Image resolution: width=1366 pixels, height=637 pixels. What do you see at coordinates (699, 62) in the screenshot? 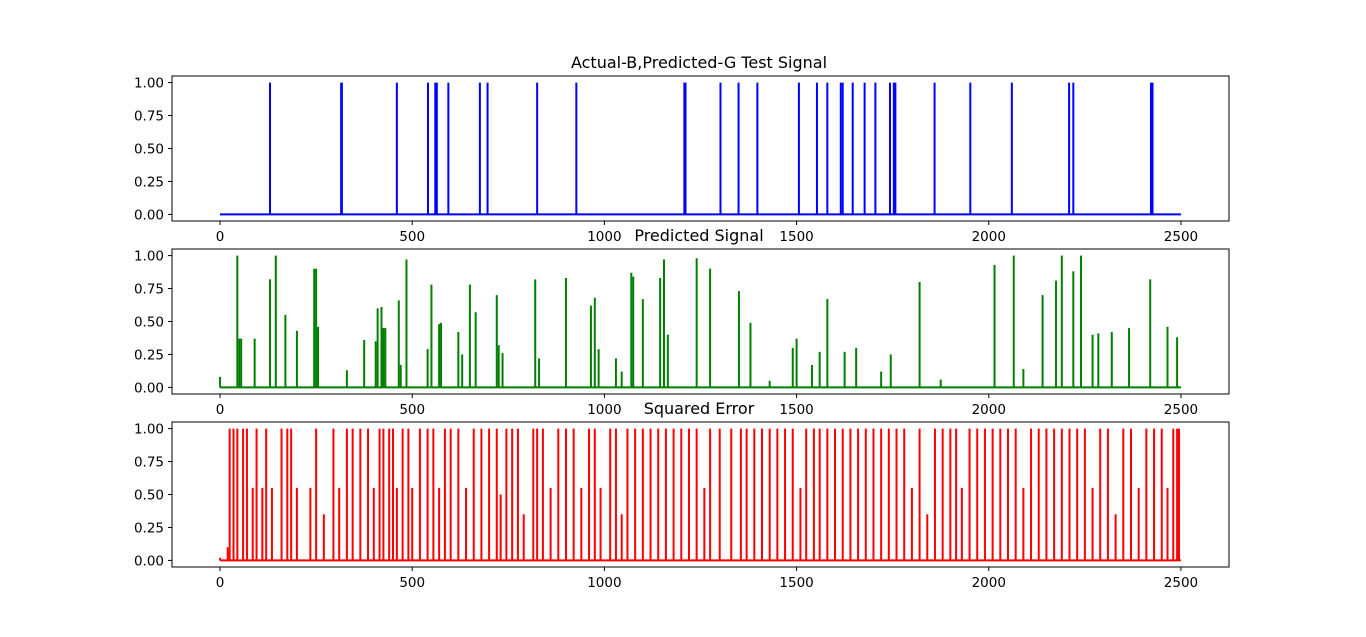
I see `subplot-title: Actual-B,Predicted-G Test Signal` at bounding box center [699, 62].